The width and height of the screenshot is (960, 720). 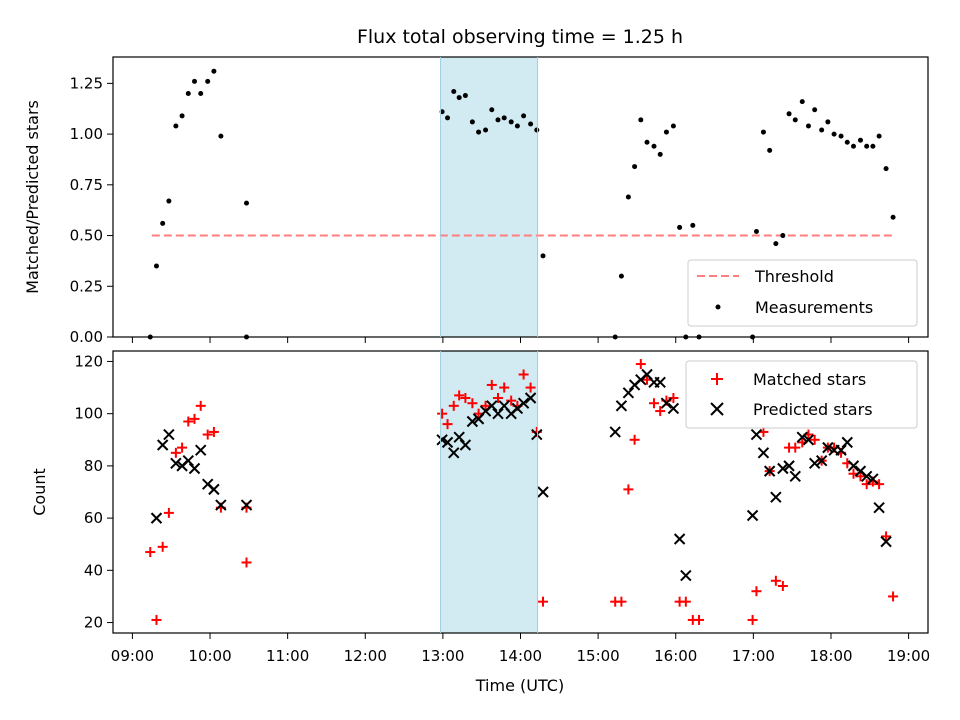 What do you see at coordinates (86, 134) in the screenshot?
I see `y-tick-label: 1.00` at bounding box center [86, 134].